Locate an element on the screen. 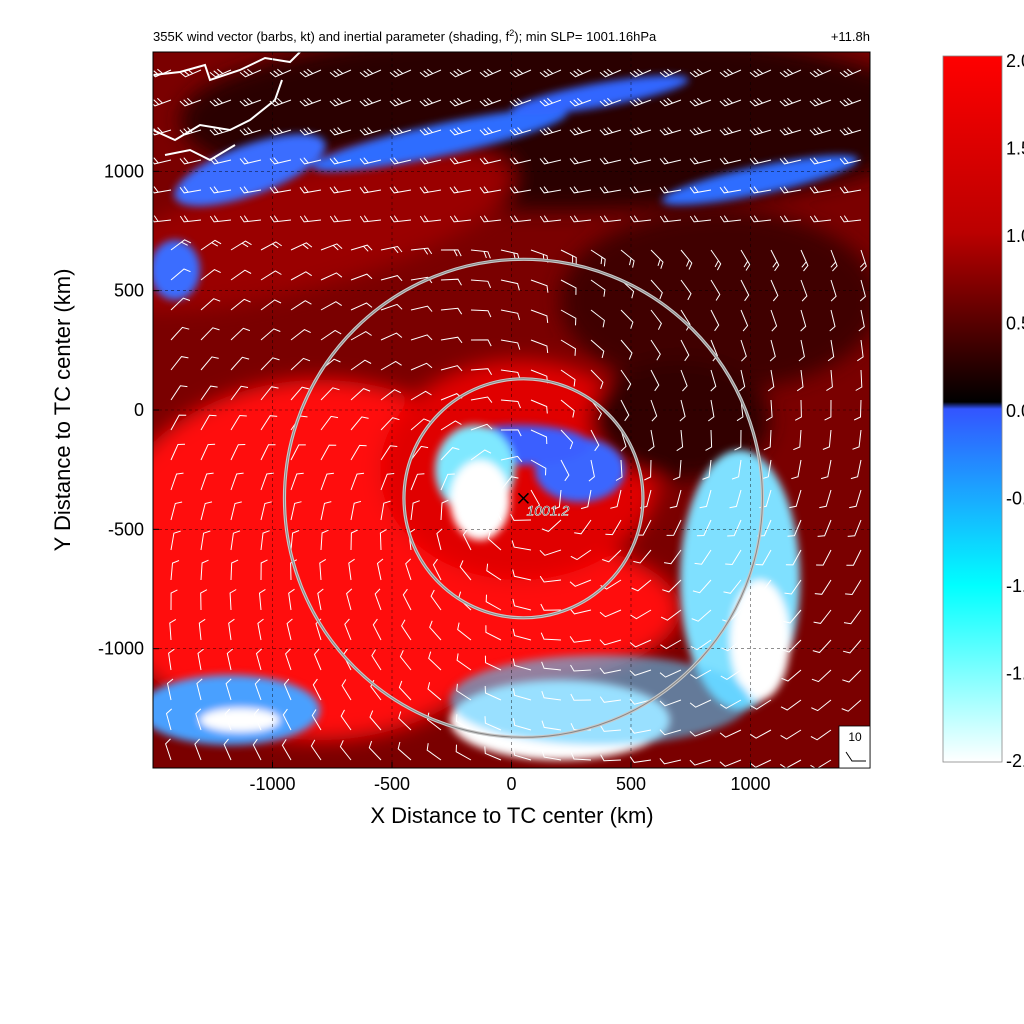 This screenshot has width=1024, height=1024. y-axis: 1000 500 0 -500 -1000 is located at coordinates (128, 410).